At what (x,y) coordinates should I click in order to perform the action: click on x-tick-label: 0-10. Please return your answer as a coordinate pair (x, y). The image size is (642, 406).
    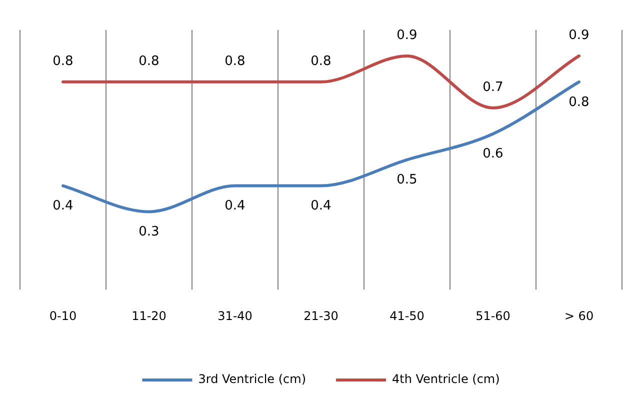
    Looking at the image, I should click on (63, 315).